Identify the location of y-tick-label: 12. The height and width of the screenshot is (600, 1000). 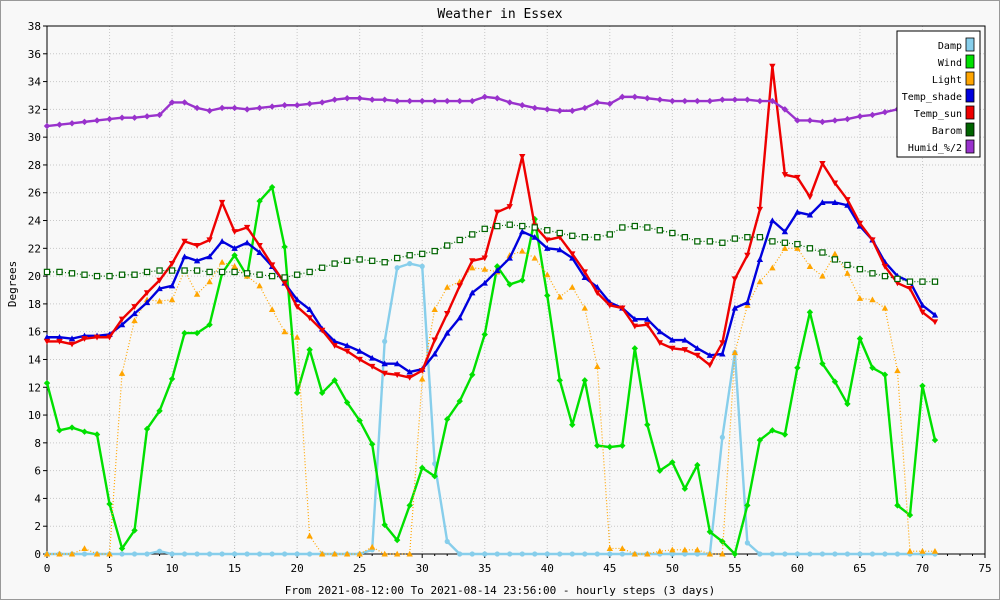
(34, 387).